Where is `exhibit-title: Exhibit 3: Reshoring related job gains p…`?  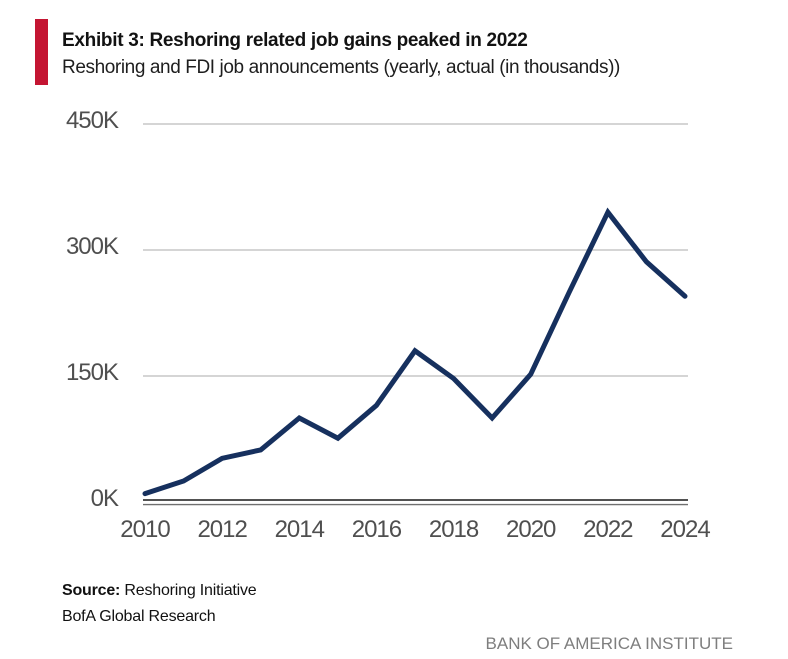 exhibit-title: Exhibit 3: Reshoring related job gains p… is located at coordinates (295, 40).